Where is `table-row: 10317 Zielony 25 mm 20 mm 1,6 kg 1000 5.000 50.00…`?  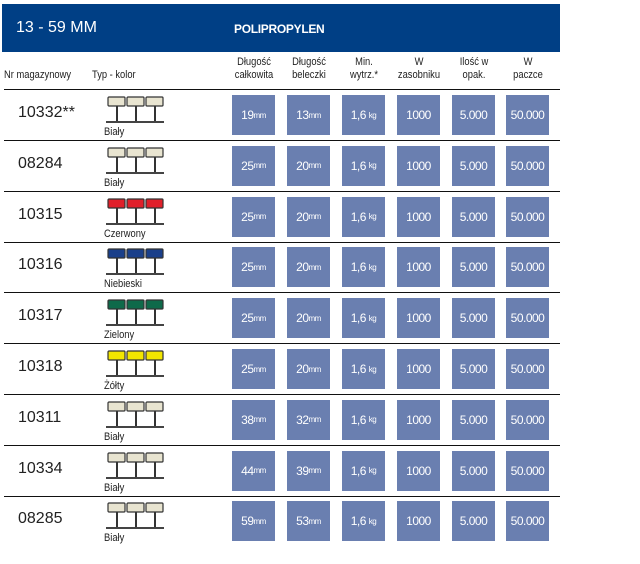 table-row: 10317 Zielony 25 mm 20 mm 1,6 kg 1000 5.000 50.00… is located at coordinates (320, 319).